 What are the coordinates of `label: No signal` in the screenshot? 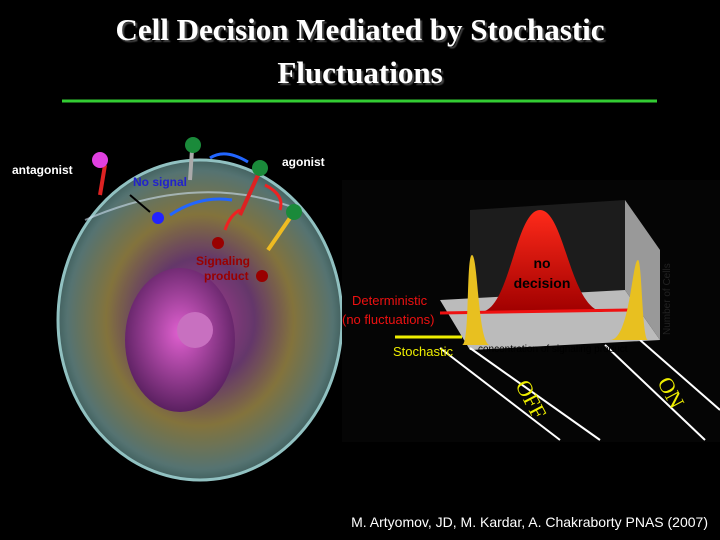 It's located at (160, 182).